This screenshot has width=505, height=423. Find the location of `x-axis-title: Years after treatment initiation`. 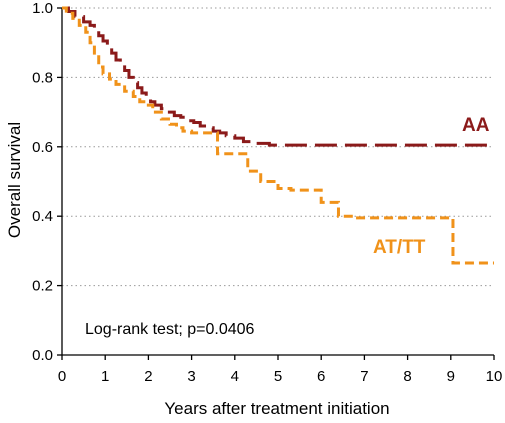

x-axis-title: Years after treatment initiation is located at coordinates (276, 408).